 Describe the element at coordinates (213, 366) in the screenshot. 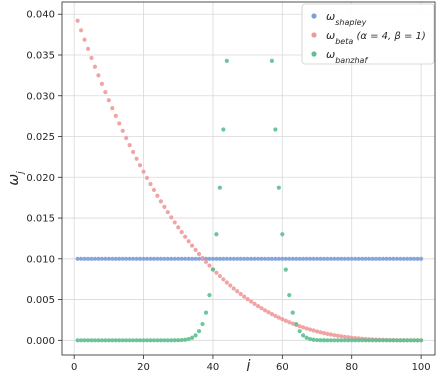

I see `x-tick-label: 40` at that location.